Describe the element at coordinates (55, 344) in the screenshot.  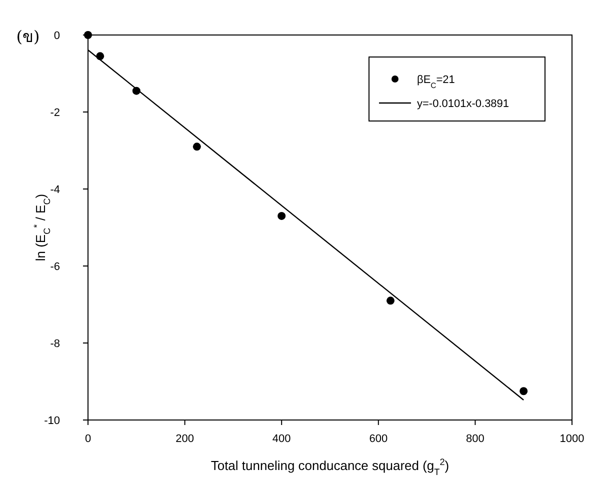
I see `y-tick-label: -8` at that location.